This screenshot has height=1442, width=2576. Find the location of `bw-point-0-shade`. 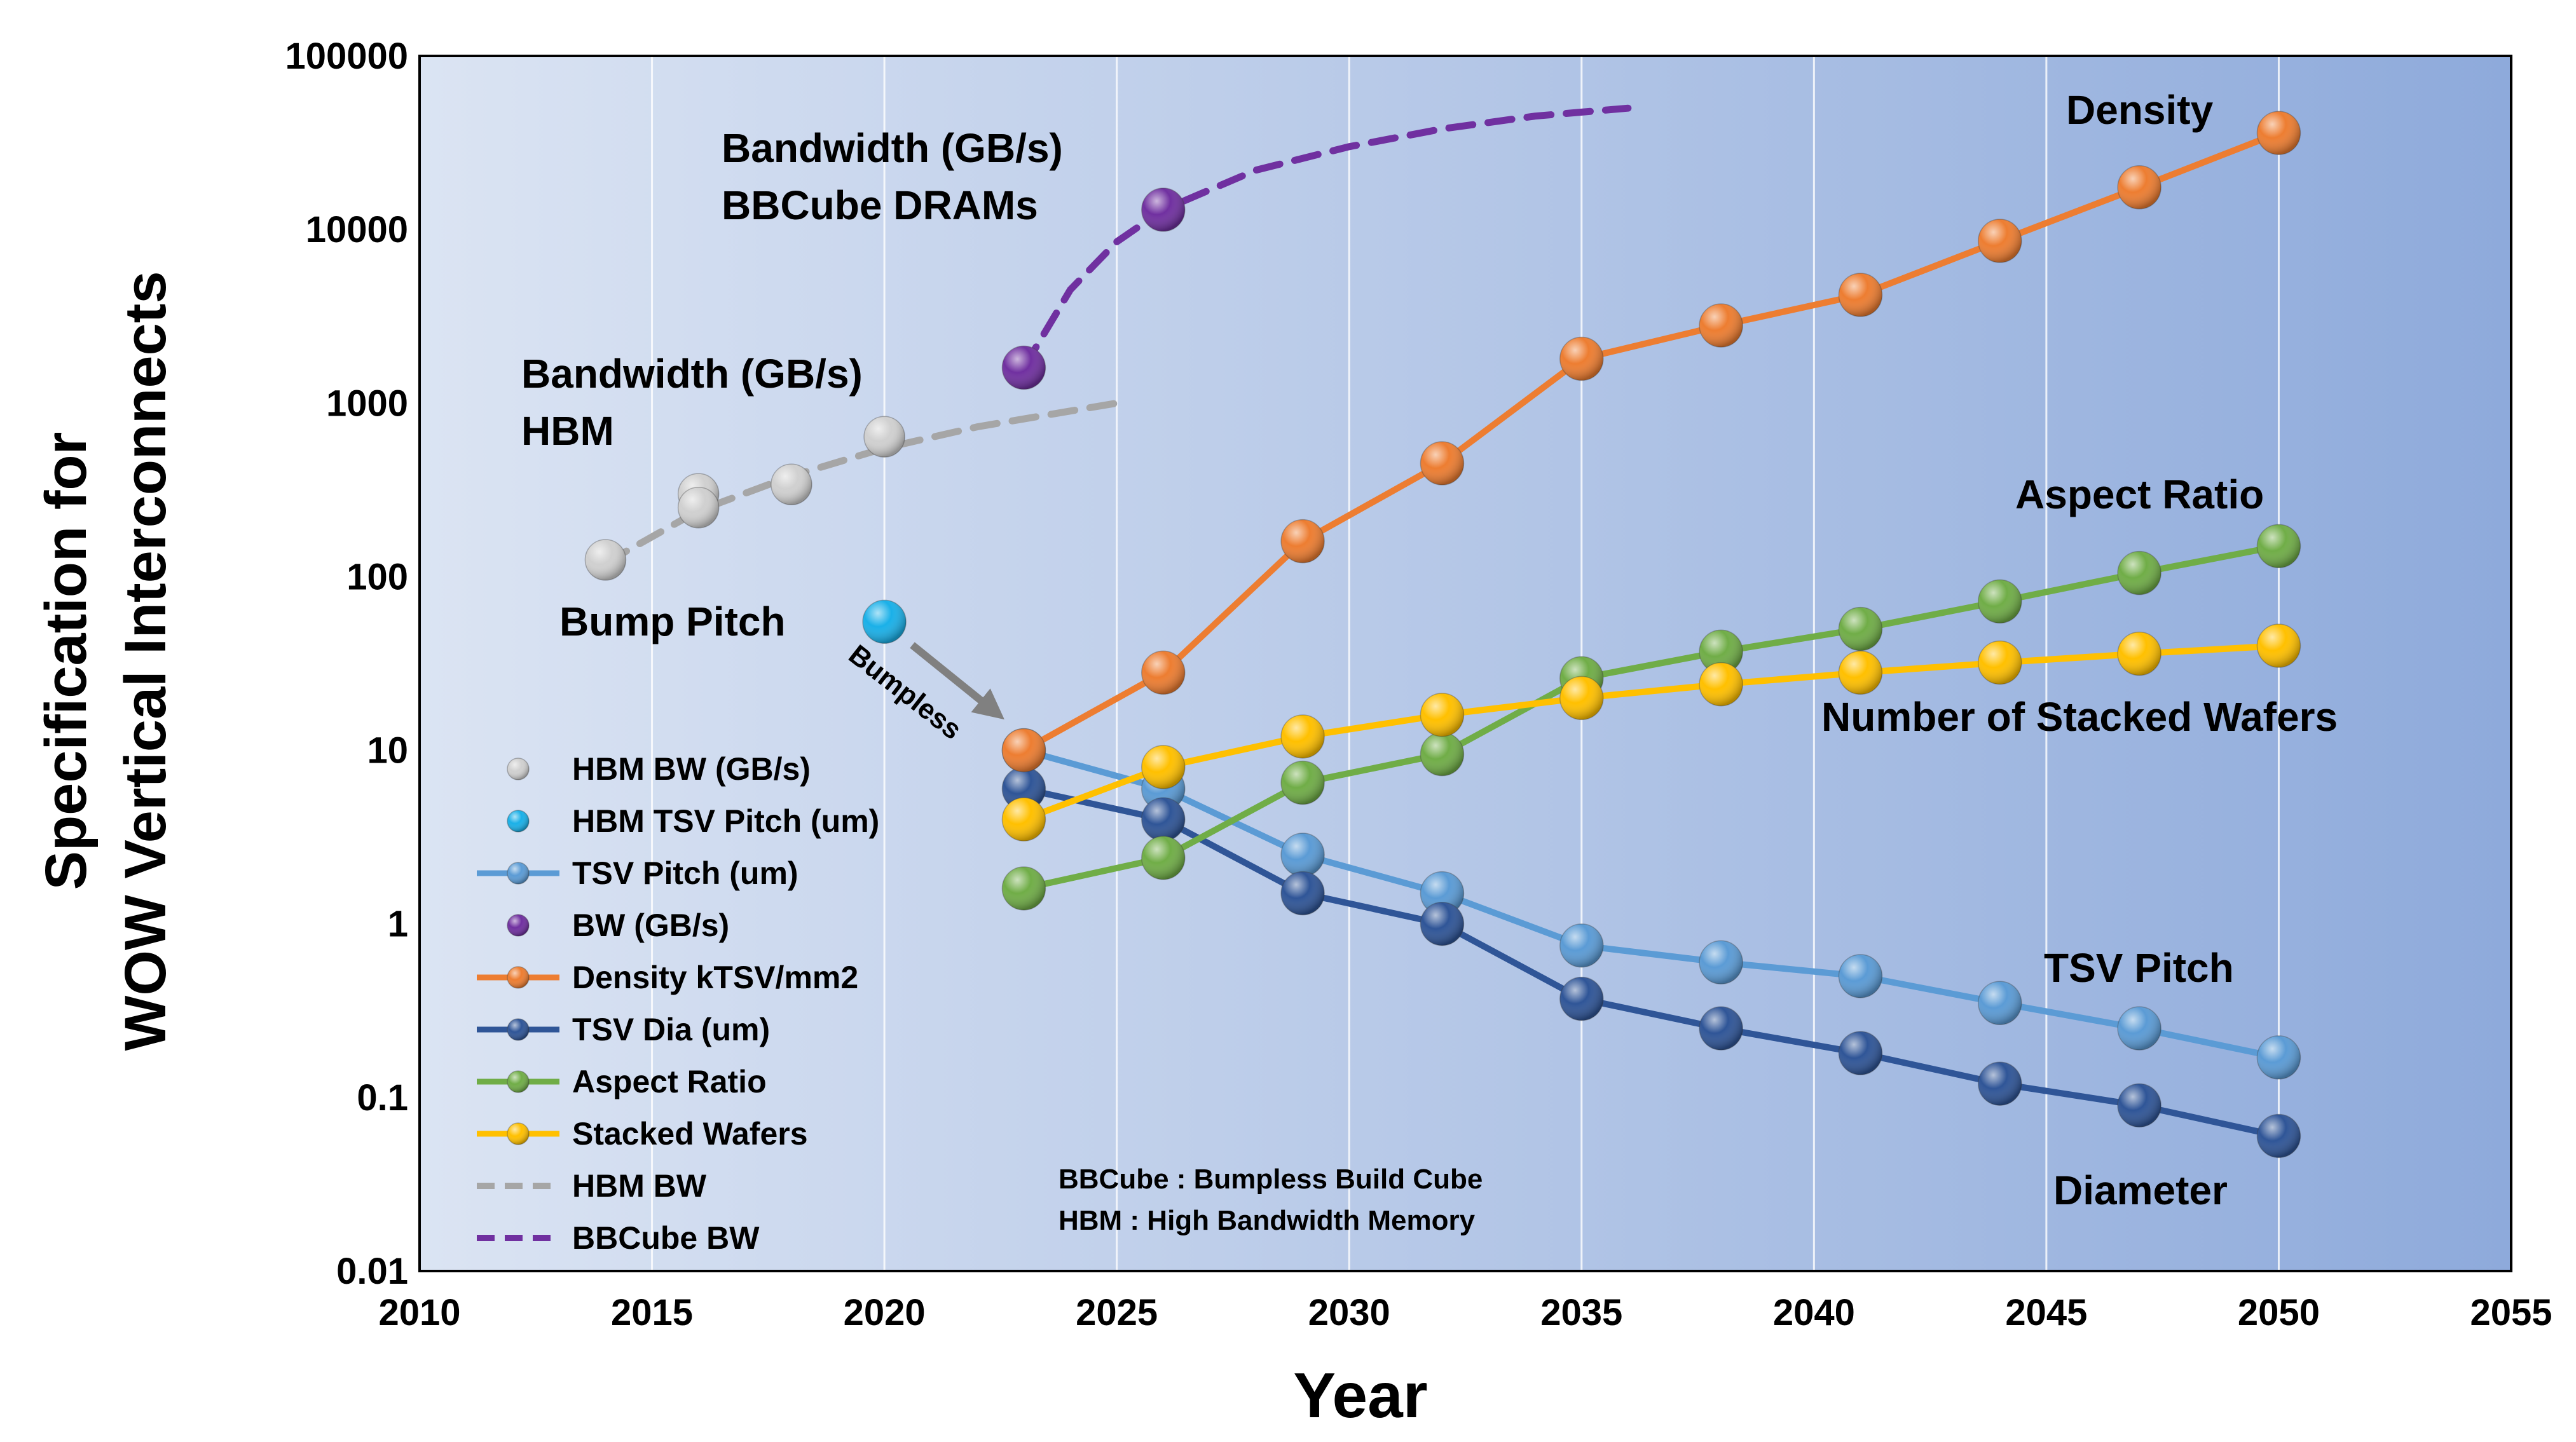

bw-point-0-shade is located at coordinates (1024, 368).